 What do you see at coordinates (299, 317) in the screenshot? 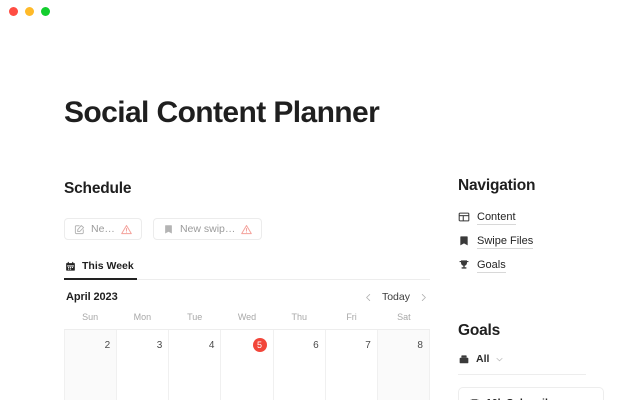
I see `day-name: Thu` at bounding box center [299, 317].